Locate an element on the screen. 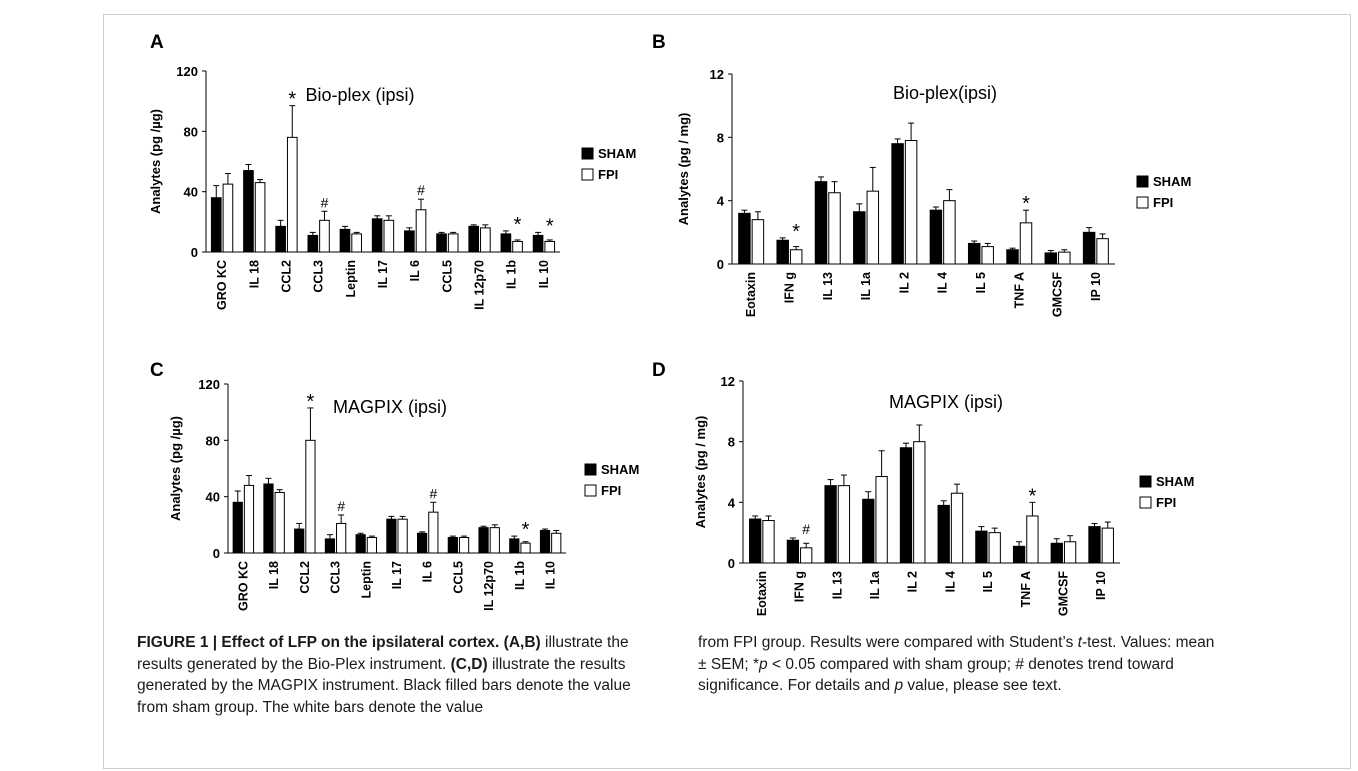 This screenshot has height=771, width=1358. panel-letter-d: D is located at coordinates (659, 370).